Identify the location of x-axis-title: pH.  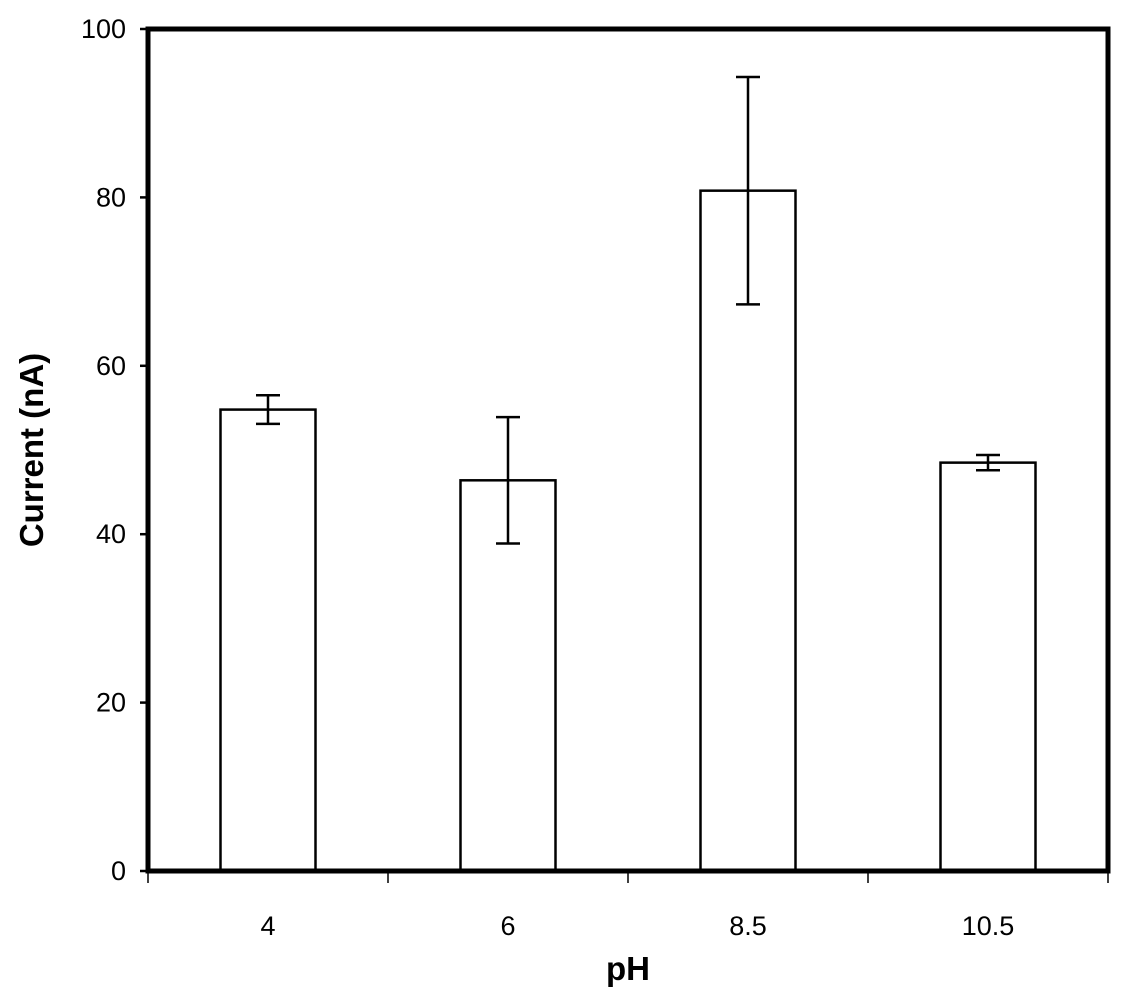
(628, 968).